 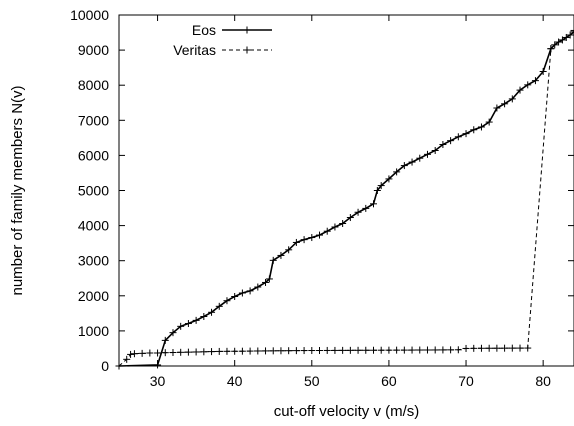 What do you see at coordinates (93, 226) in the screenshot?
I see `y-tick-label: 4000` at bounding box center [93, 226].